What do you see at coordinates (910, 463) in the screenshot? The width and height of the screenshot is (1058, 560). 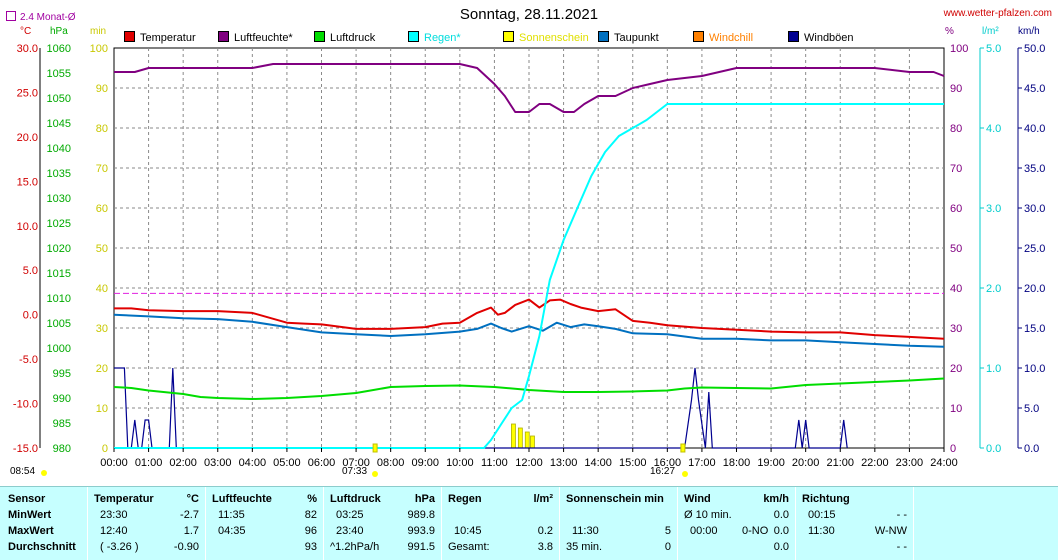 I see `x-tick-label: 23:00` at bounding box center [910, 463].